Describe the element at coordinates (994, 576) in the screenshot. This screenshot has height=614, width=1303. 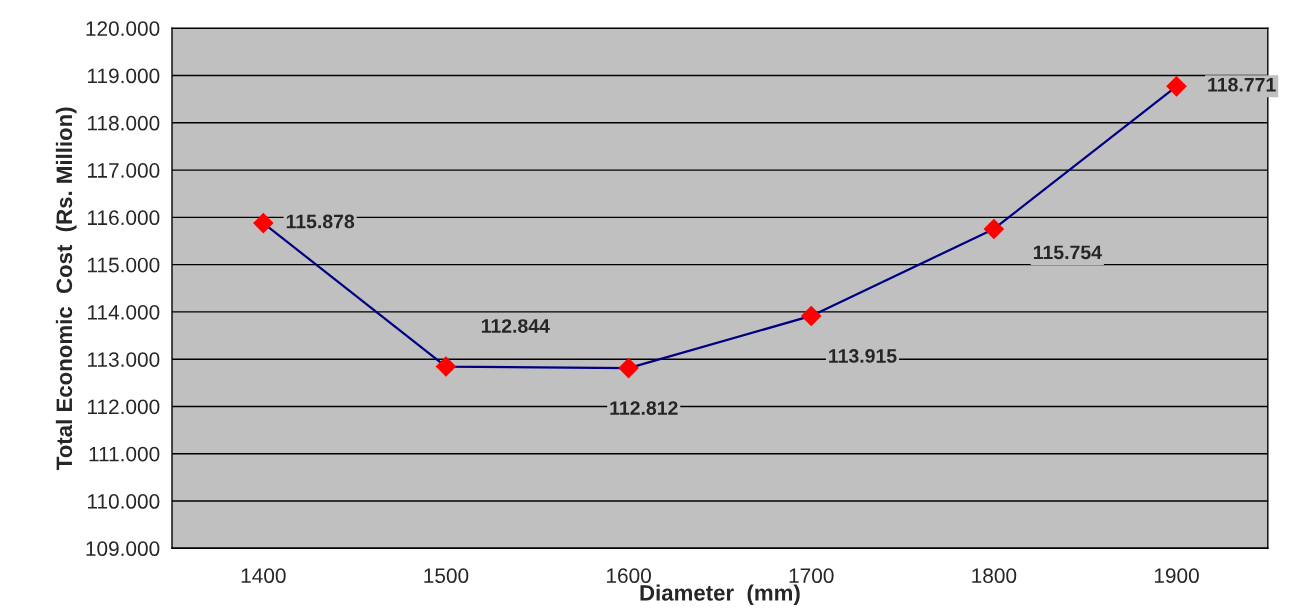
I see `x-tick-label: 1800` at that location.